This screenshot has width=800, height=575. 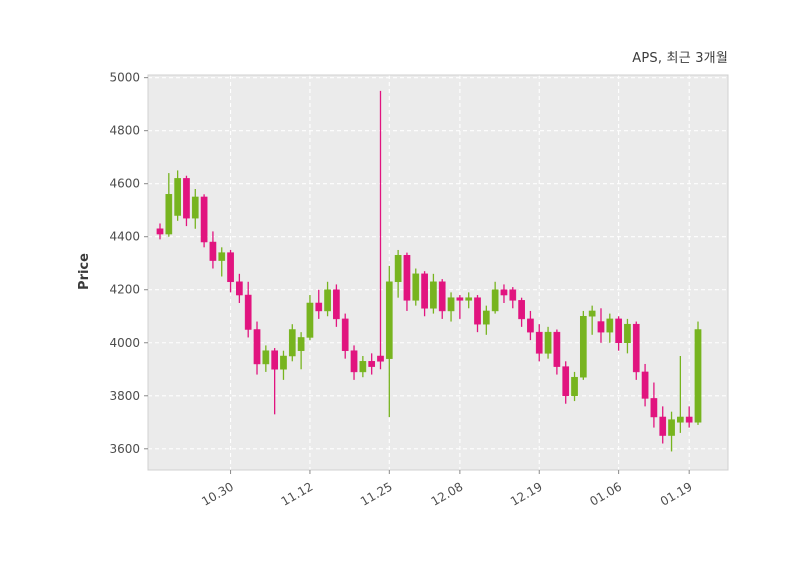 What do you see at coordinates (124, 396) in the screenshot?
I see `y-tick-label: 3800` at bounding box center [124, 396].